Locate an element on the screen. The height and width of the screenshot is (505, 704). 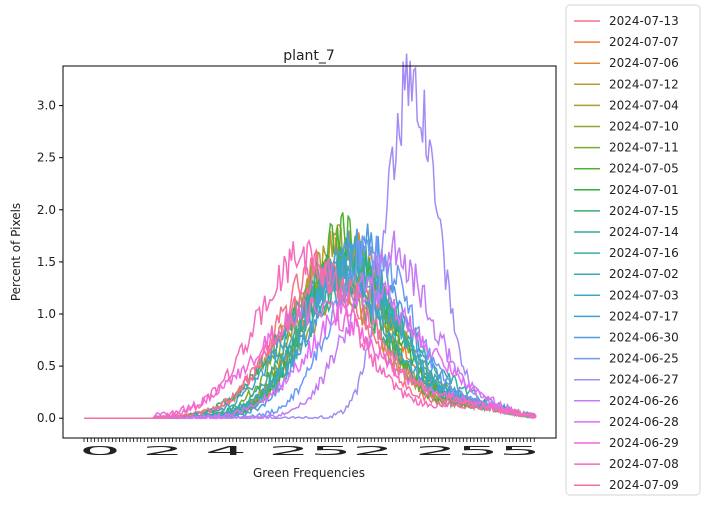
y-tick-label: 2.0 is located at coordinates (46, 210).